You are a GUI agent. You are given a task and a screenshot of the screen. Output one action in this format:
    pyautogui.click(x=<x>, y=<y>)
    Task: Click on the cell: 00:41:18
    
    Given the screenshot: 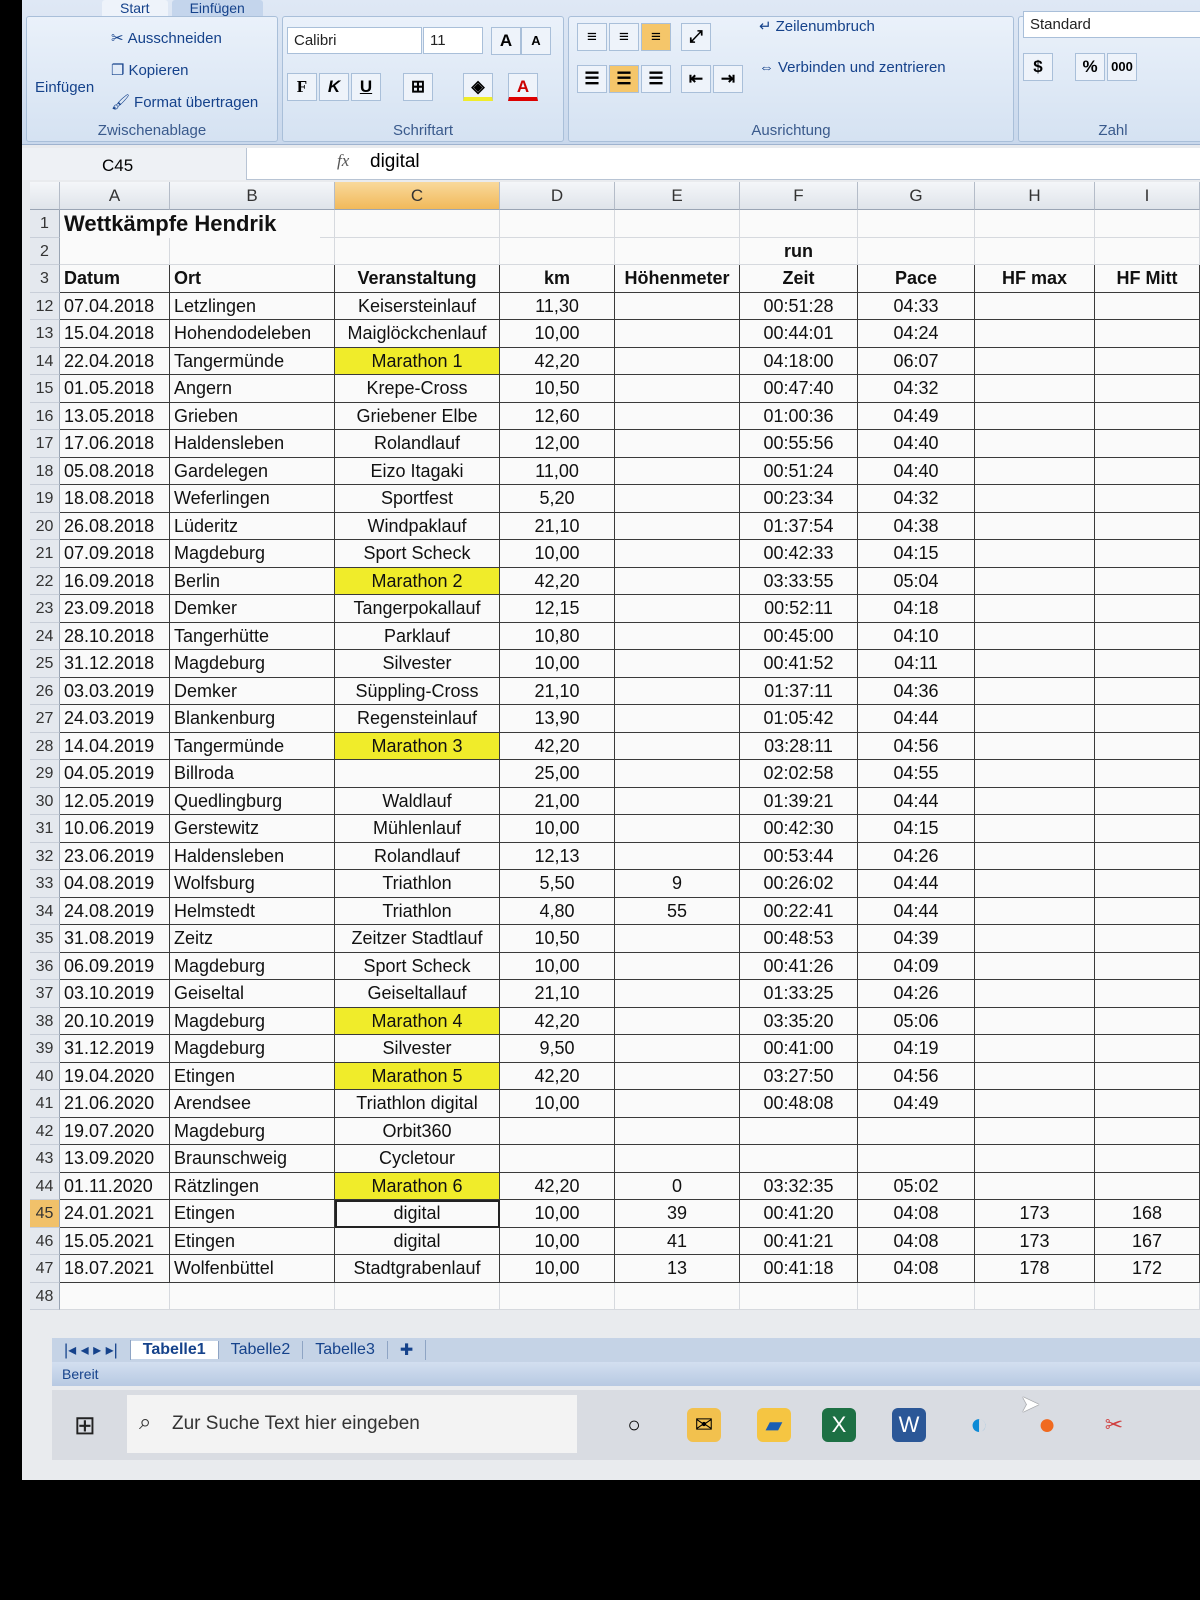 What is the action you would take?
    pyautogui.click(x=799, y=1269)
    